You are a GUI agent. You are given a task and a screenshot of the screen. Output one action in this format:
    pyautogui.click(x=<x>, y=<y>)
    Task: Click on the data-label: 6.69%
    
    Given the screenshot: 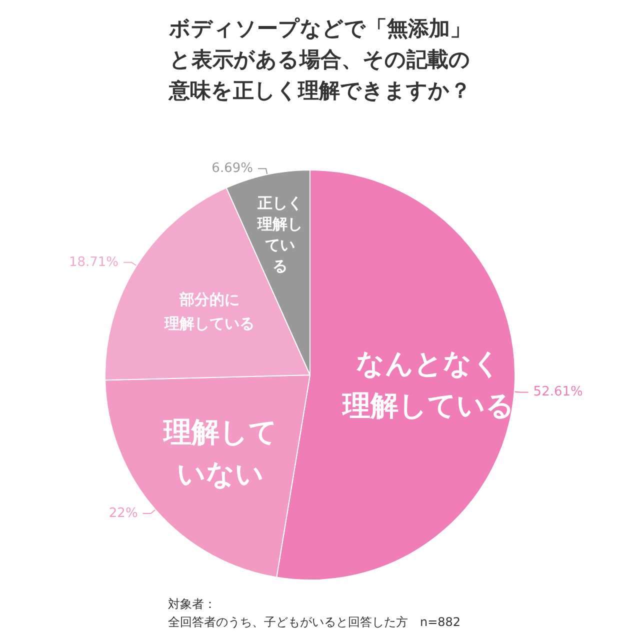 What is the action you would take?
    pyautogui.click(x=232, y=168)
    